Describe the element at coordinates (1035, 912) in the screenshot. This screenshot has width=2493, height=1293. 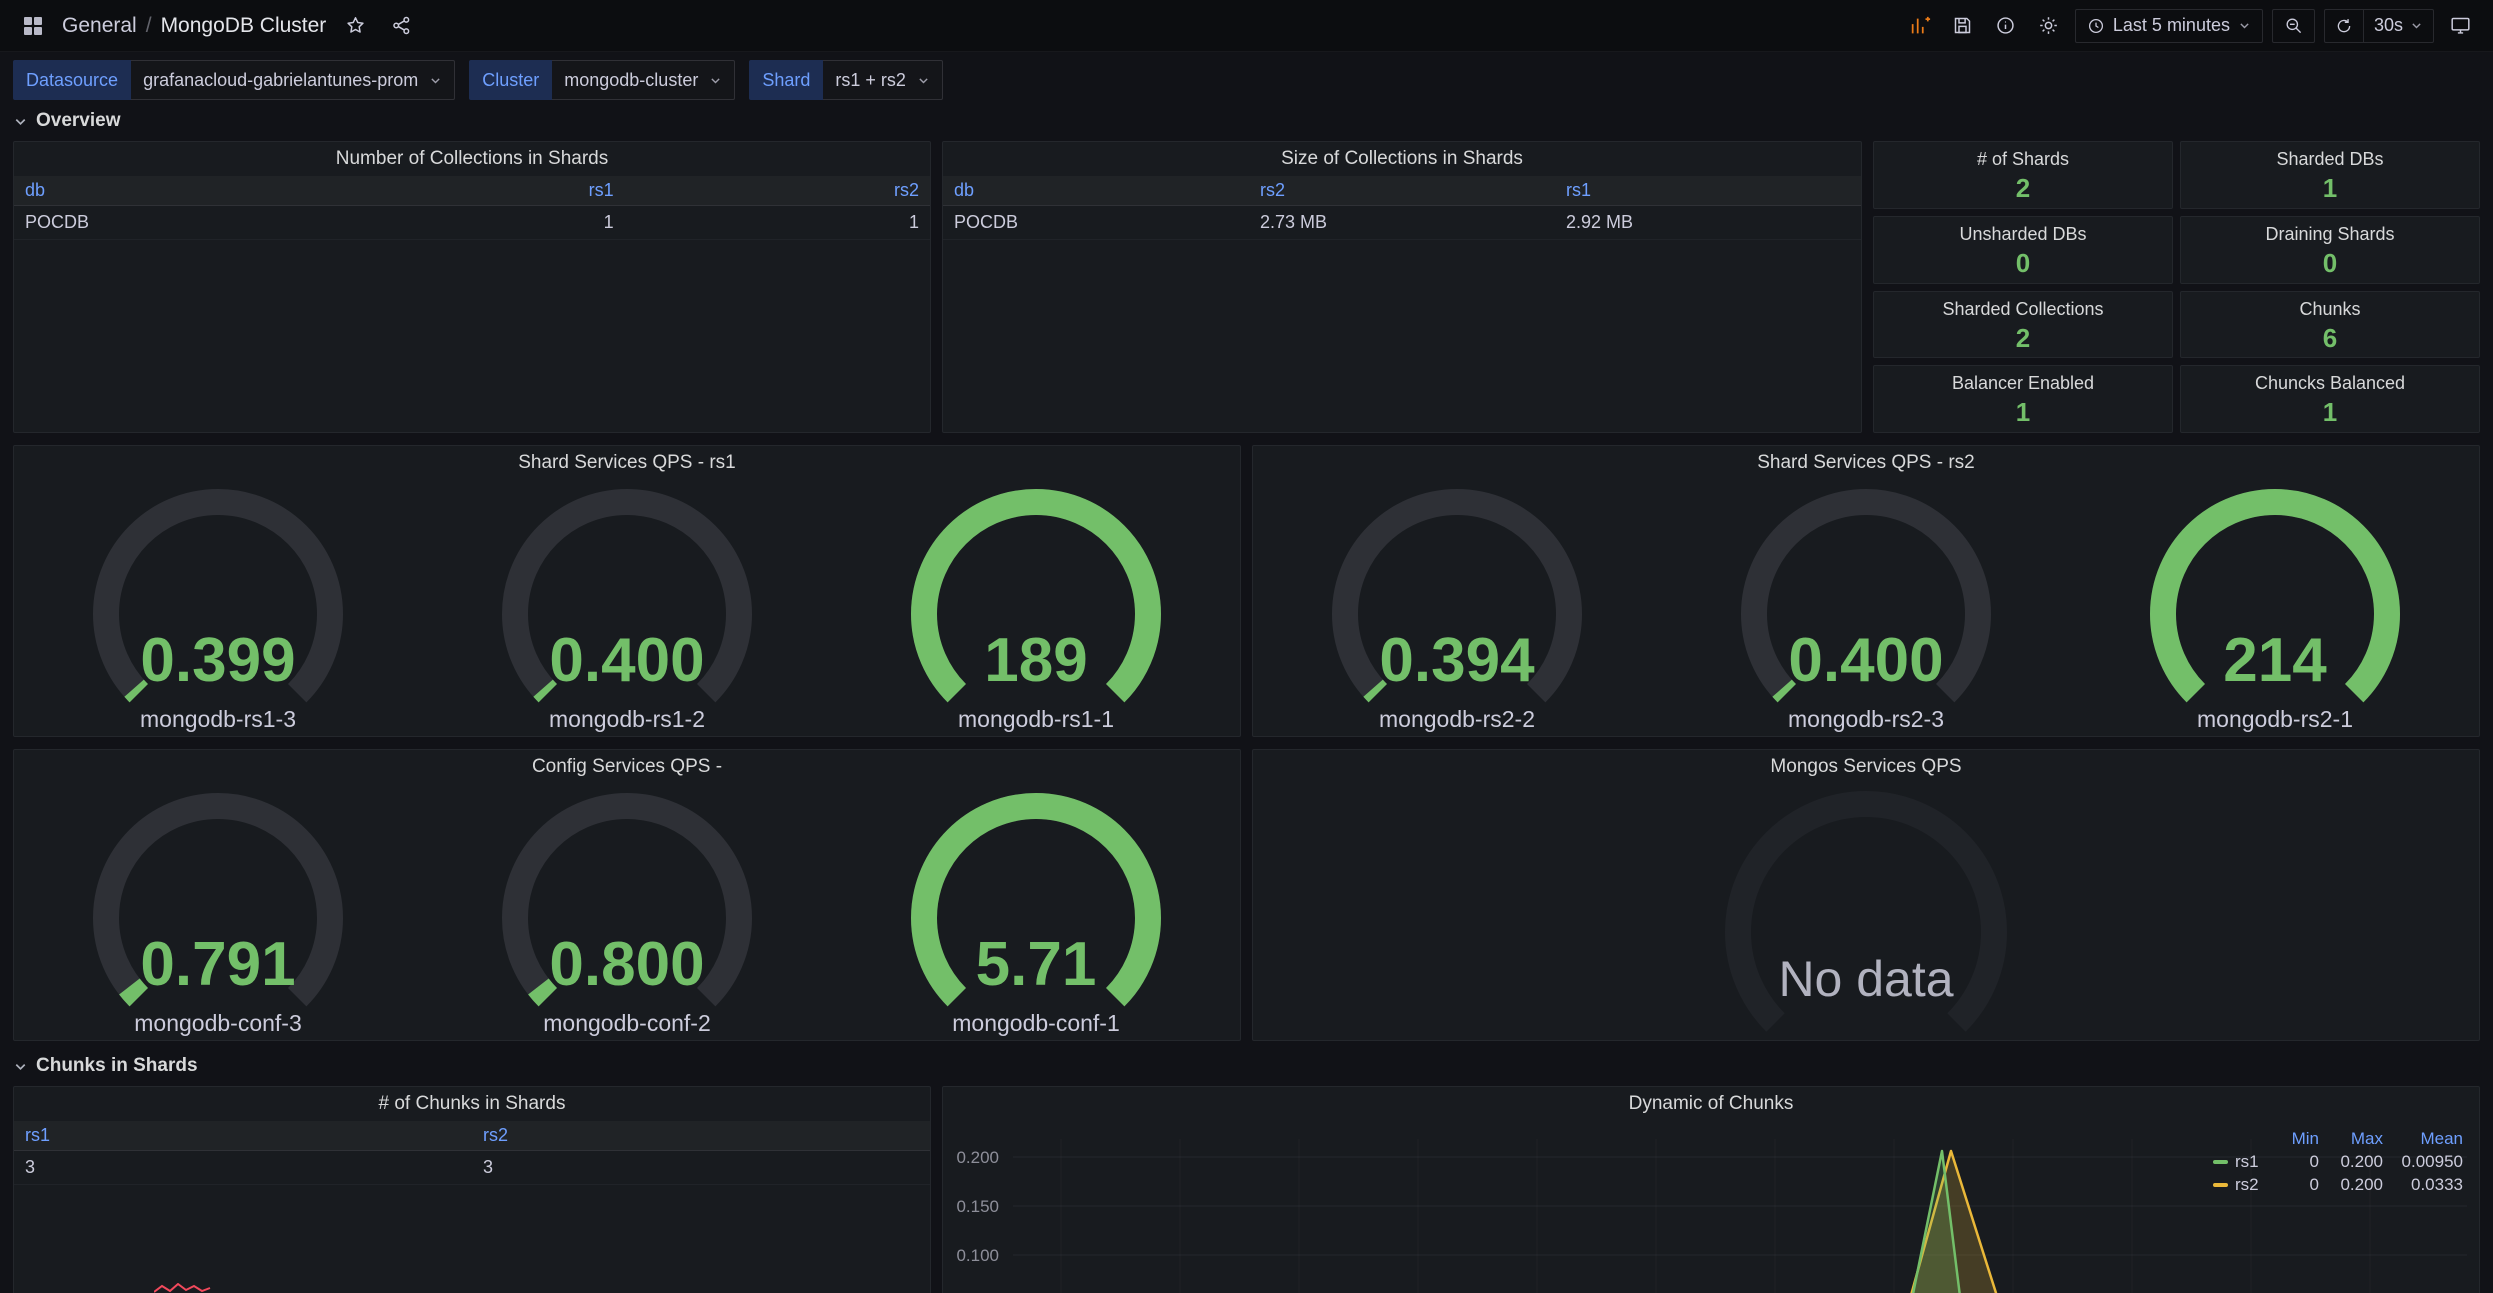
I see `gauge-cell-mongodb-conf-1: 5.71 mongodb-conf-1` at that location.